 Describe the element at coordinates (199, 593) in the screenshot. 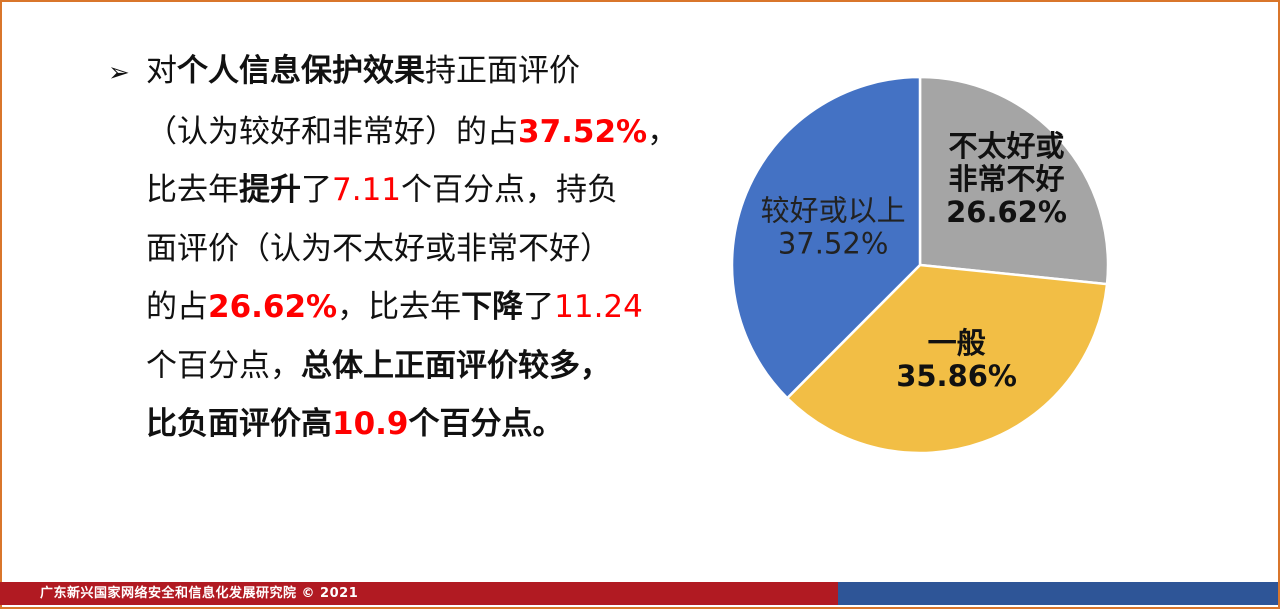

I see `footer-copyright: 广东新兴国家网络安全和信息化发展研究院 © 2021` at that location.